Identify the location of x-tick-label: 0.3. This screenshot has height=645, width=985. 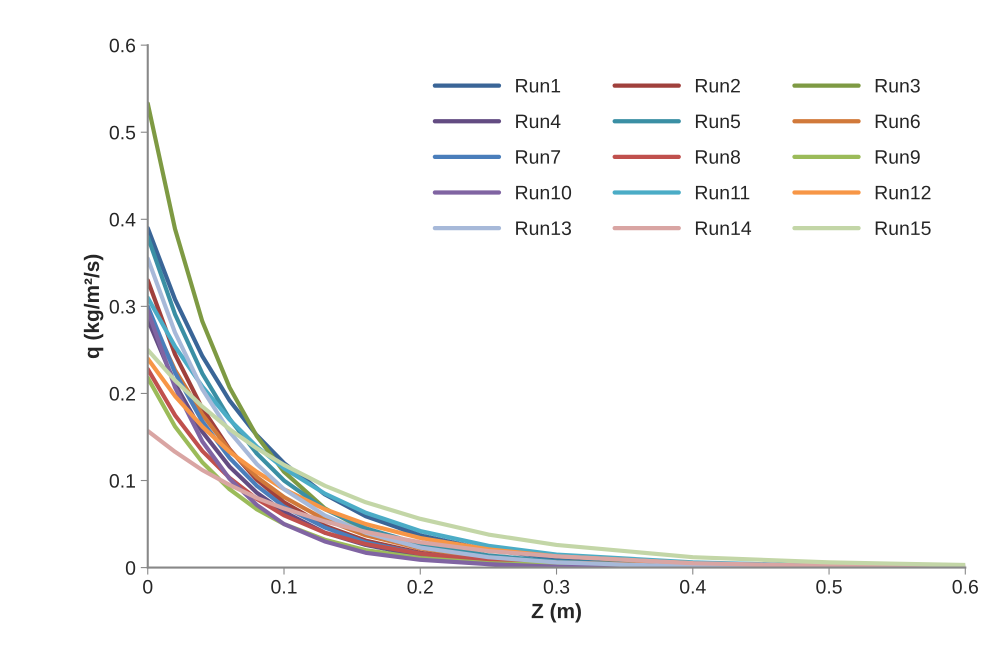
(557, 587).